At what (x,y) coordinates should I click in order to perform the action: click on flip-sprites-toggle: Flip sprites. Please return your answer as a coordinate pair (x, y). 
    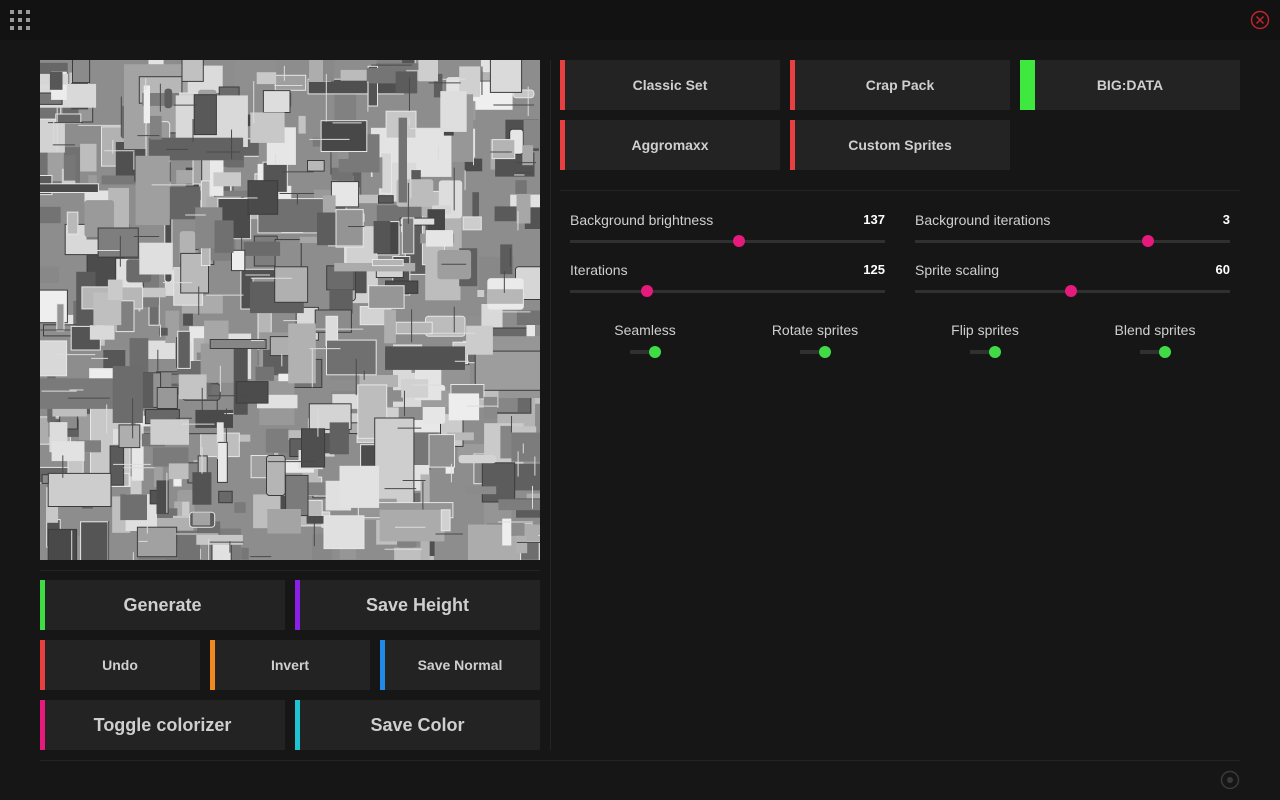
    Looking at the image, I should click on (985, 342).